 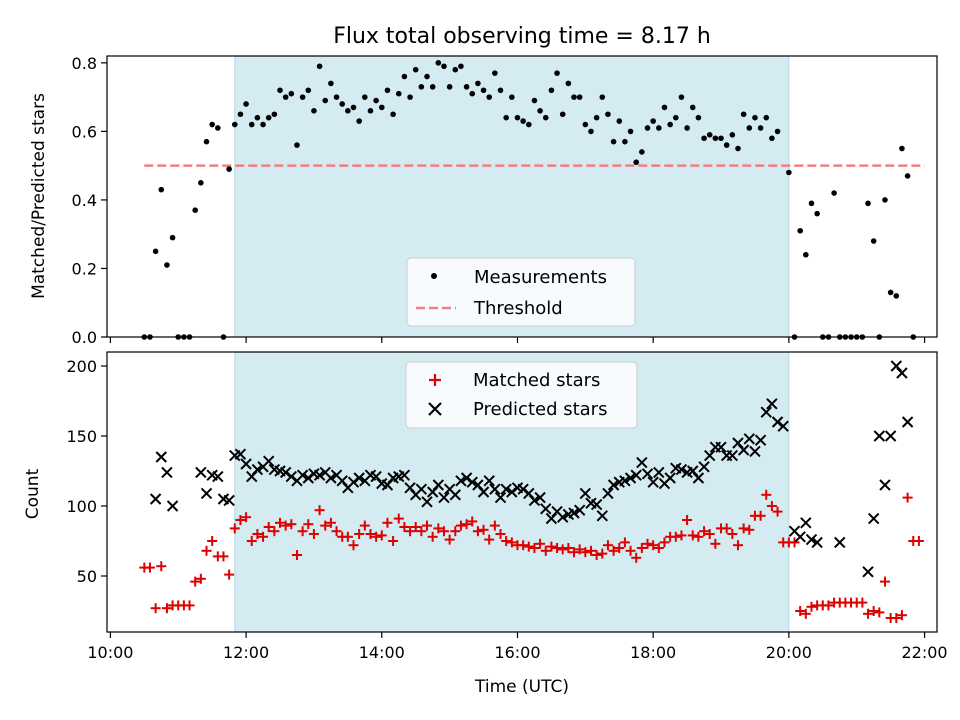 What do you see at coordinates (540, 277) in the screenshot?
I see `legend-measurements-label: Measurements` at bounding box center [540, 277].